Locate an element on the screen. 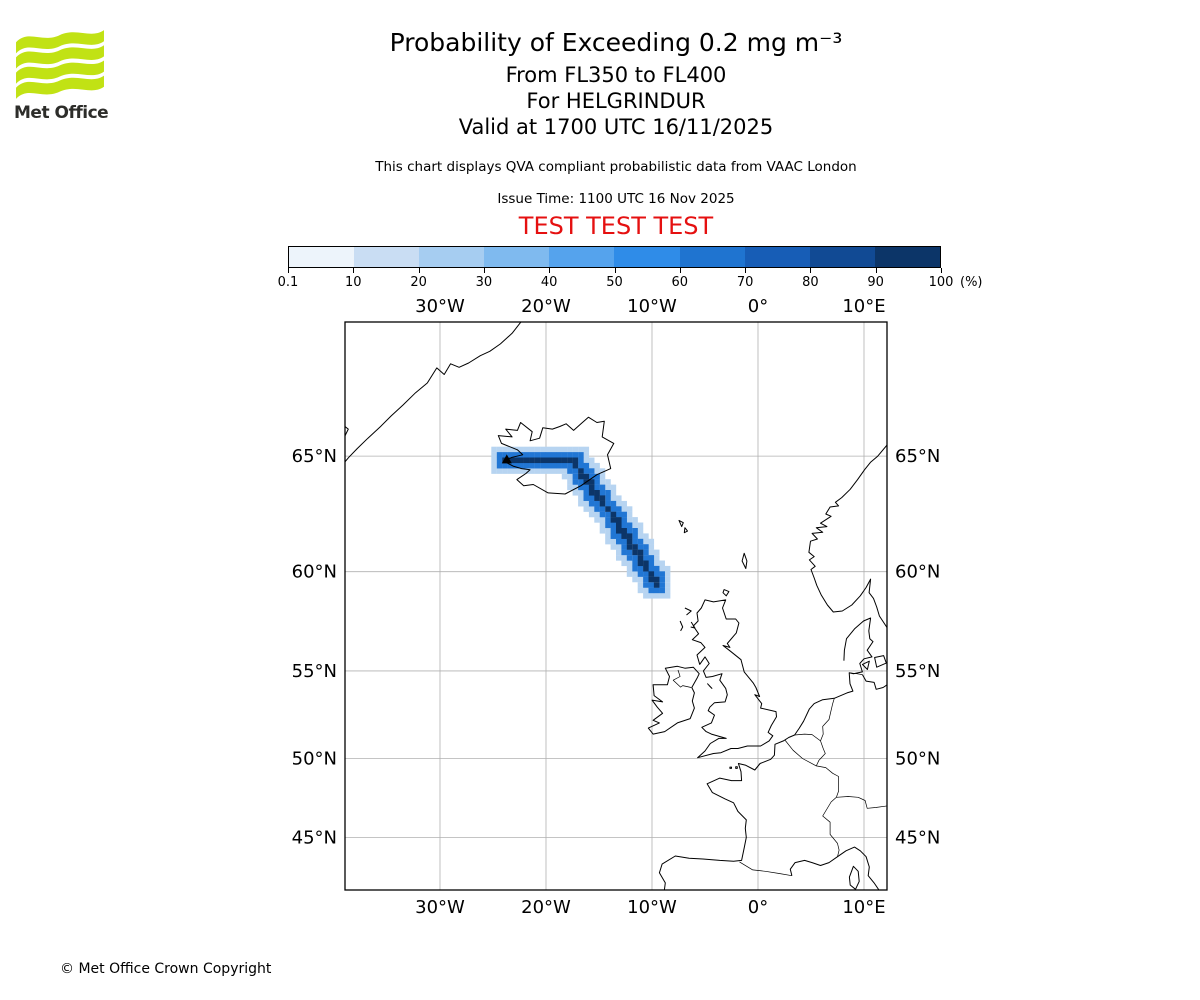  lat-label-left: 50°N is located at coordinates (314, 759).